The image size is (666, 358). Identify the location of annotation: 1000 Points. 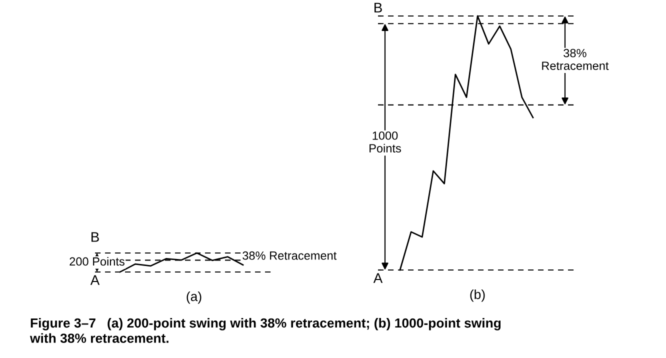
(385, 142).